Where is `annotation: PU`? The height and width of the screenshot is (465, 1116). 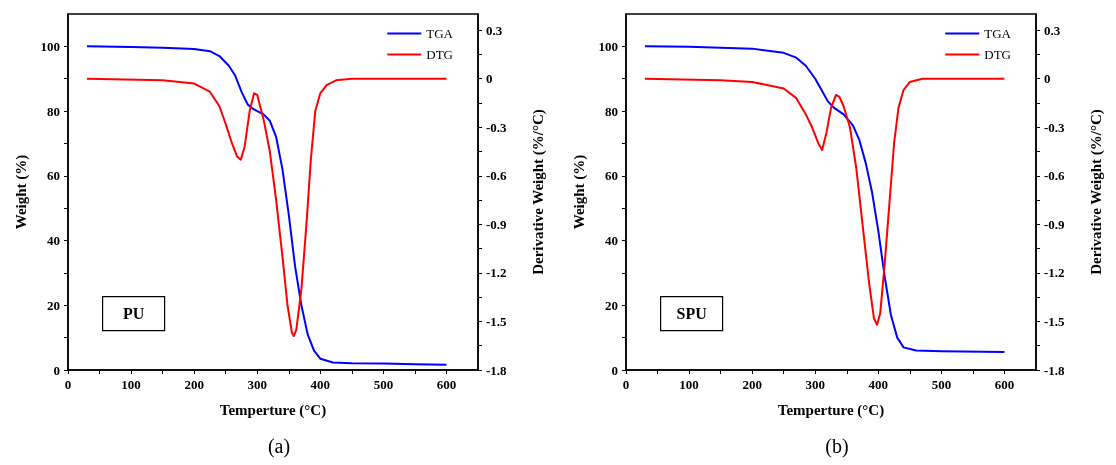
annotation: PU is located at coordinates (133, 314).